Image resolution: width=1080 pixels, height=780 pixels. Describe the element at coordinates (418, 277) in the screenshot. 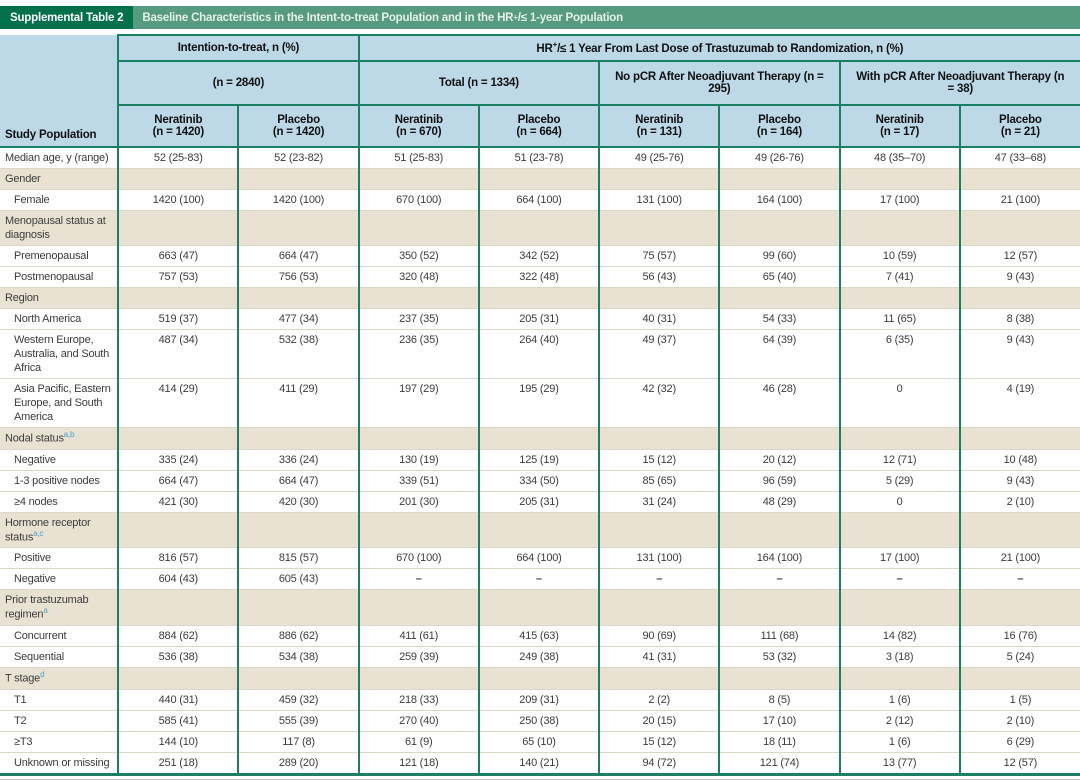

I see `data-cell: 320 (48)` at that location.